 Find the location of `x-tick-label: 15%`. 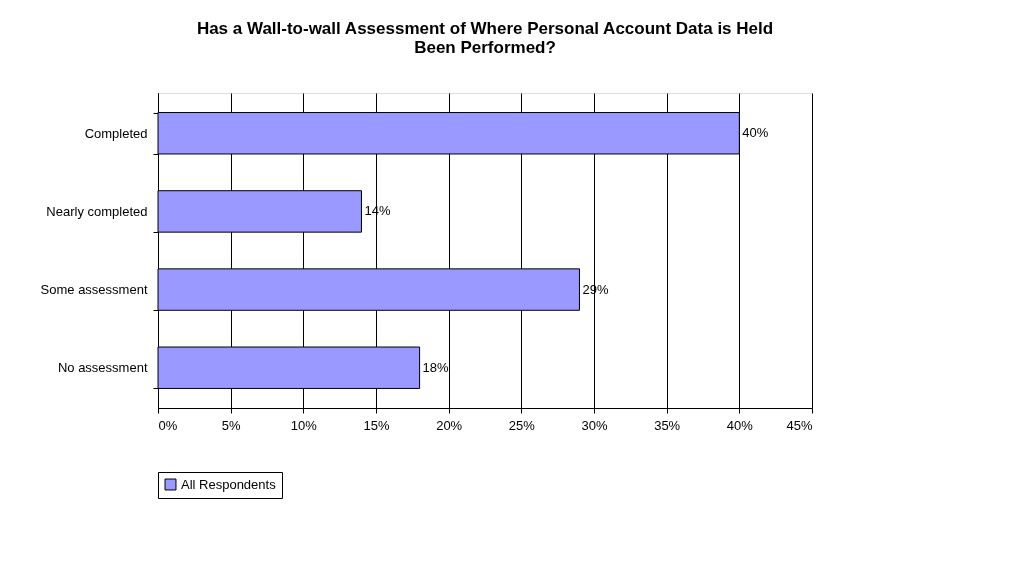

x-tick-label: 15% is located at coordinates (376, 425).